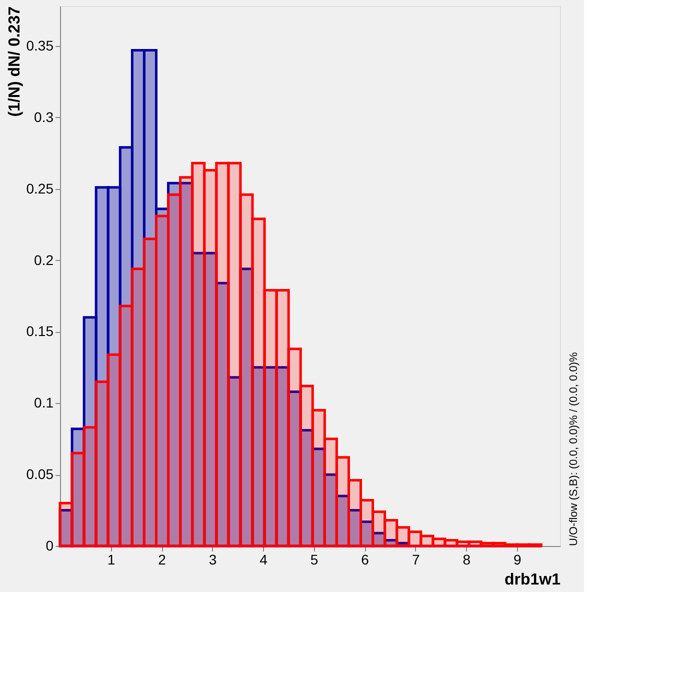  Describe the element at coordinates (162, 560) in the screenshot. I see `x-tick-label: 2` at that location.